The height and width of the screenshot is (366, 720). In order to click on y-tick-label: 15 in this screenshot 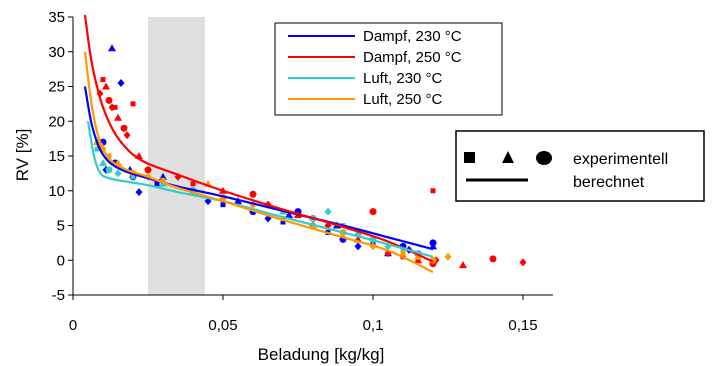, I will do `click(56, 156)`.